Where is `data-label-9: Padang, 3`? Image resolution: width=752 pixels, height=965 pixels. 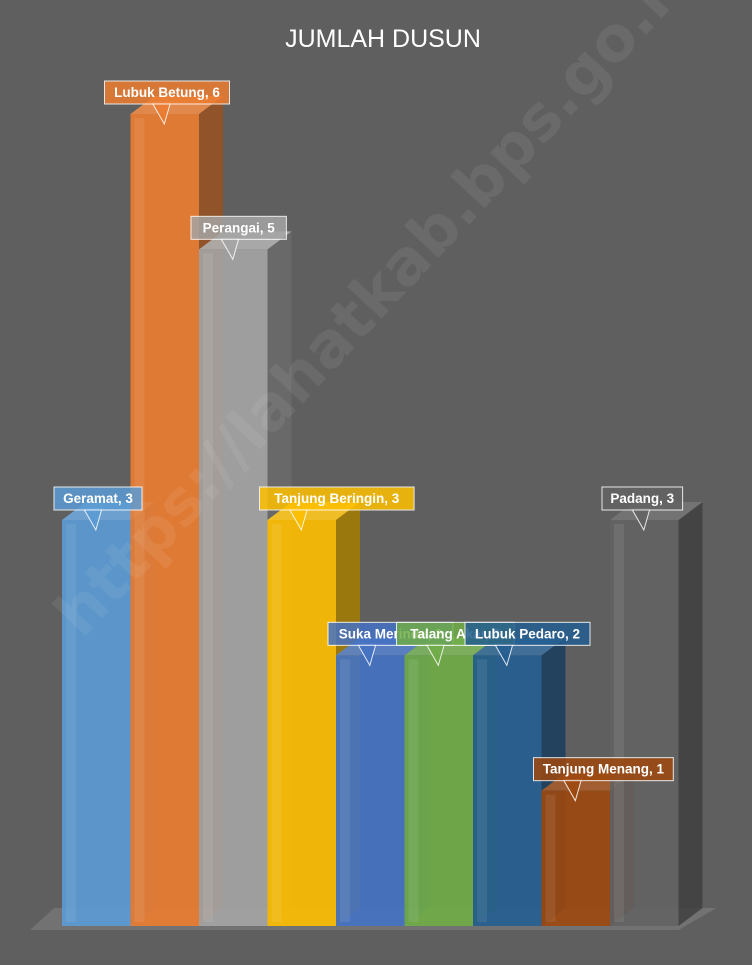
data-label-9: Padang, 3 is located at coordinates (642, 509).